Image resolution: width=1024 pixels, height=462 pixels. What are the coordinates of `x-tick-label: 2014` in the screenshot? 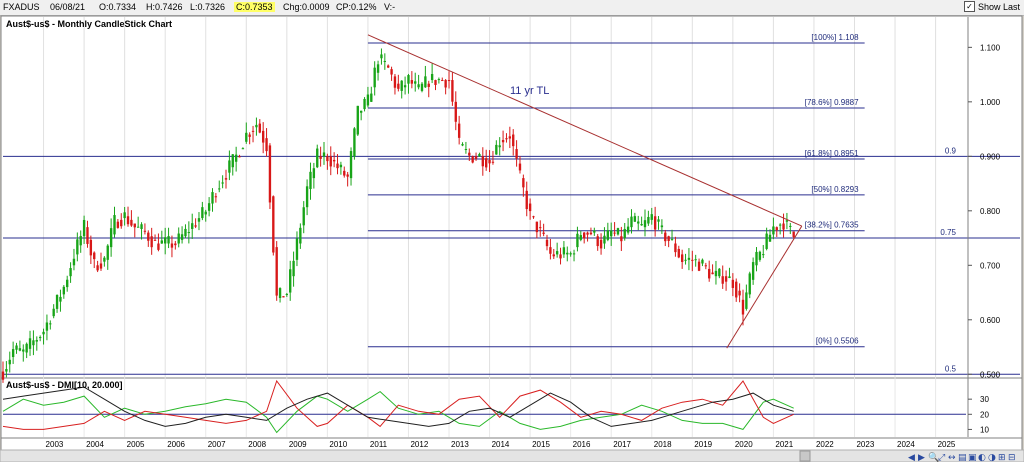 It's located at (501, 444).